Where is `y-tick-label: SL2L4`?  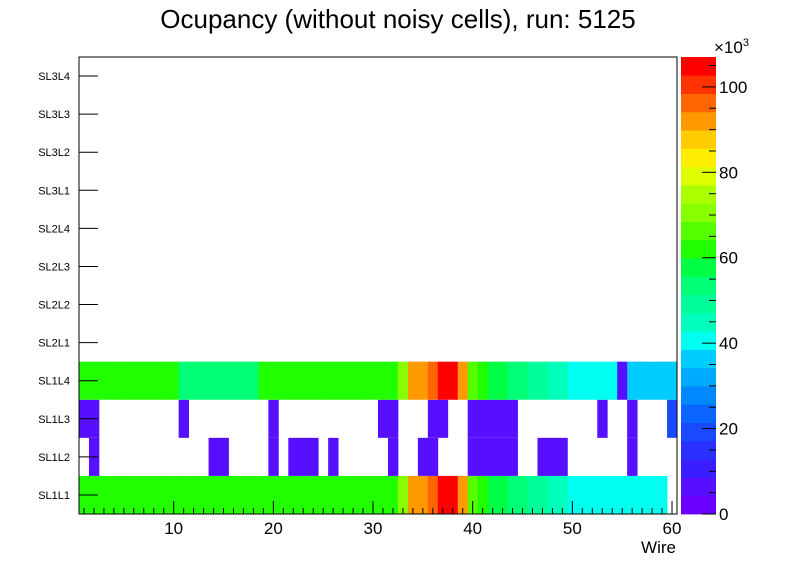 y-tick-label: SL2L4 is located at coordinates (54, 229).